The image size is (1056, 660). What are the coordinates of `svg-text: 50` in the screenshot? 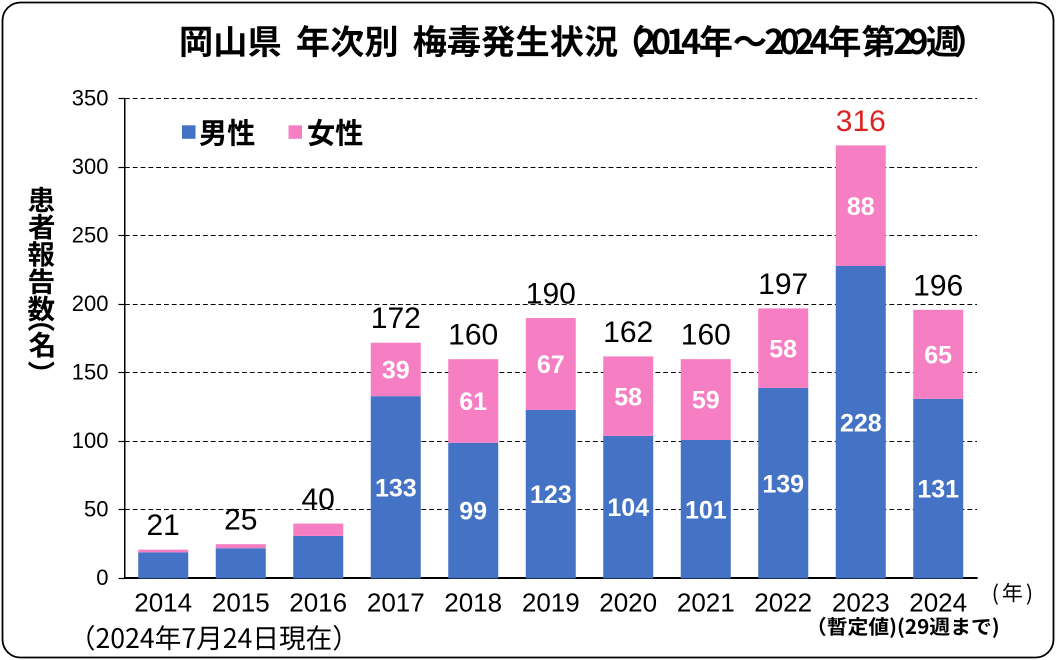 It's located at (96, 508).